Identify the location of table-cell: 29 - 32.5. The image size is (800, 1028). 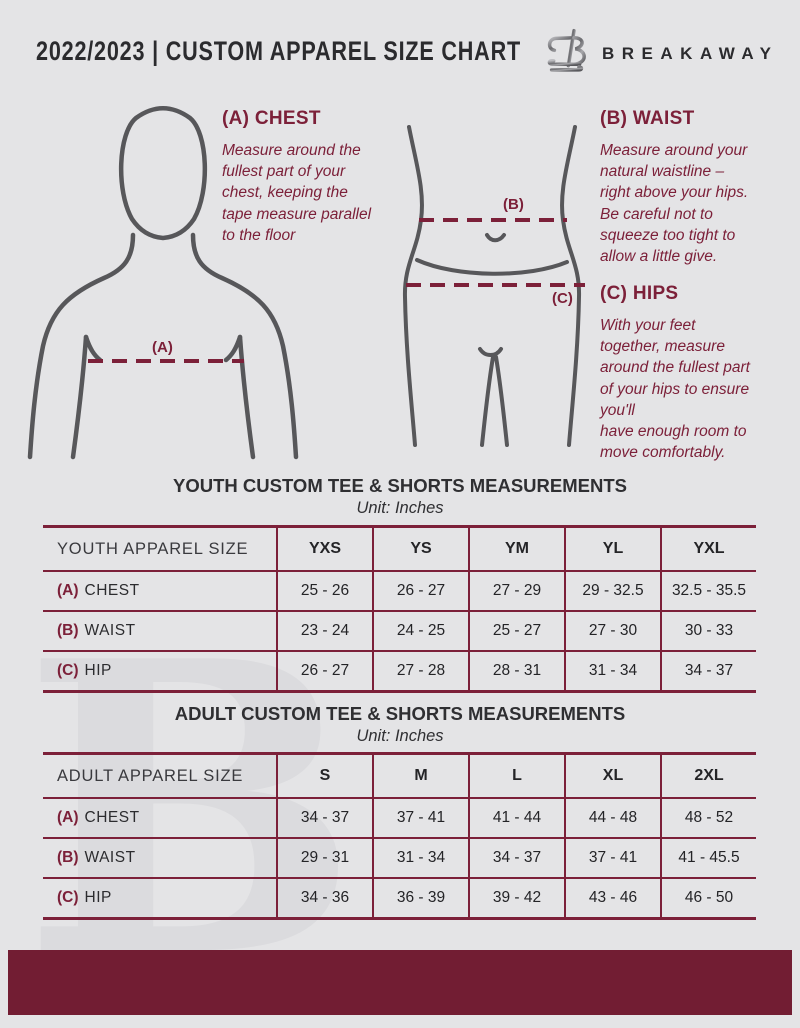
(612, 591).